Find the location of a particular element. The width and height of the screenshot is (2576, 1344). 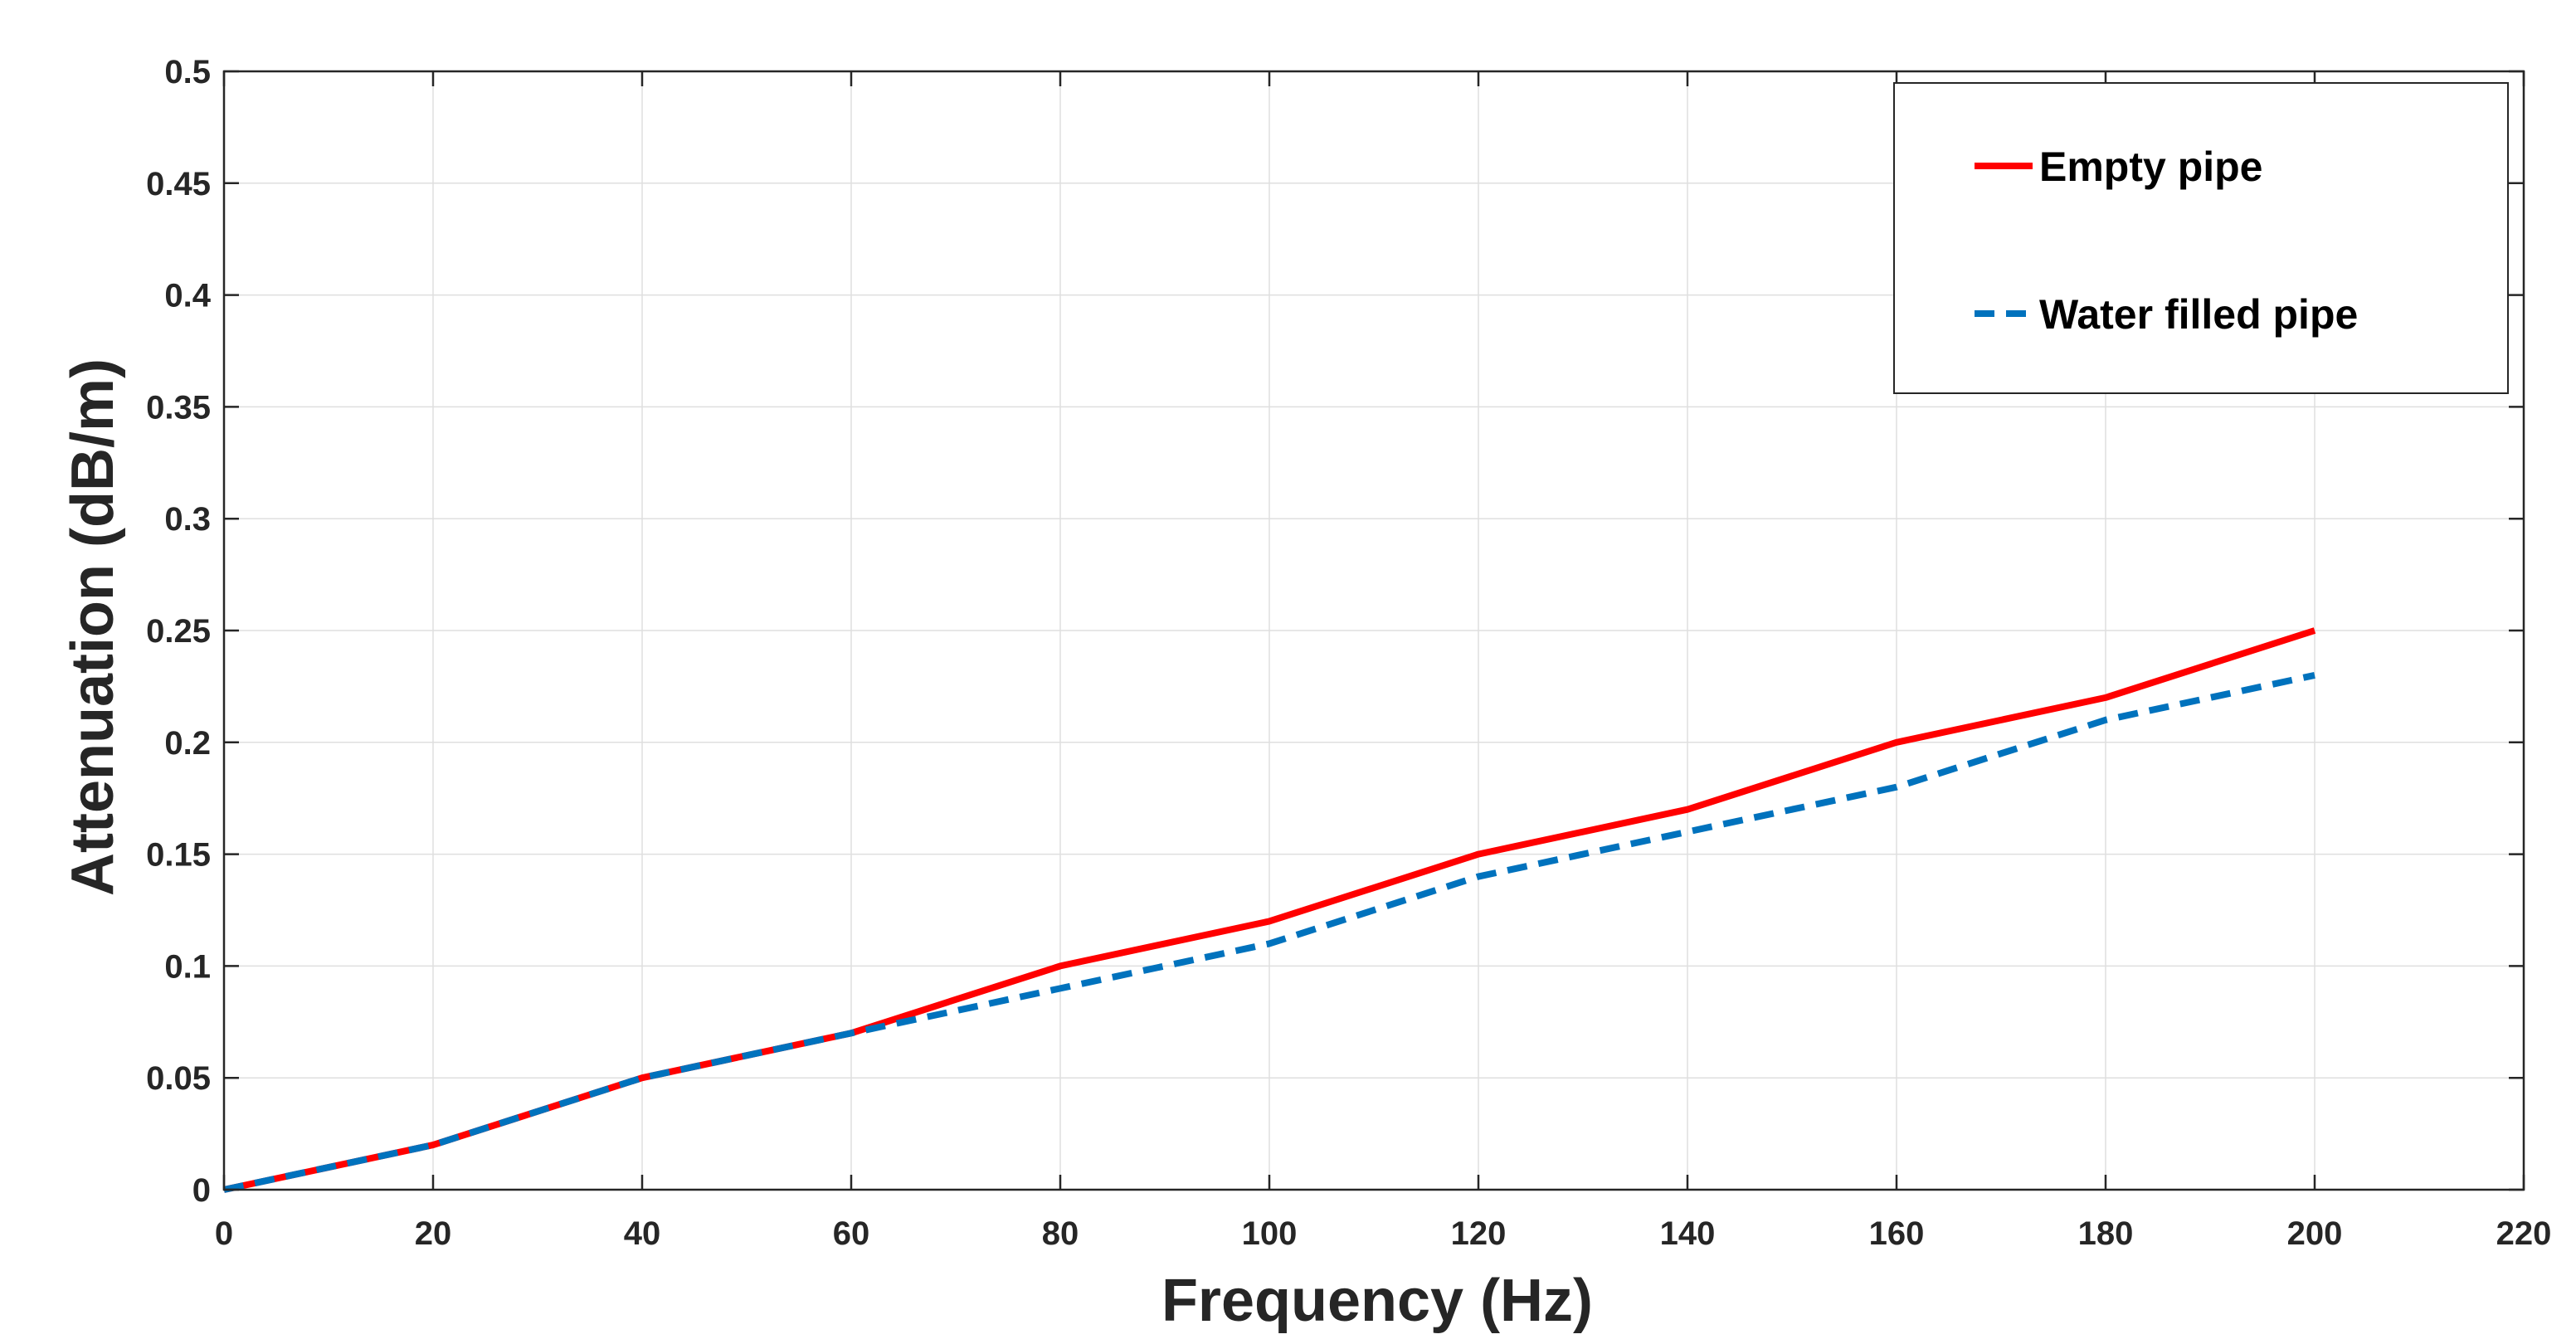

y-axis-title: Attenuation (dB/m) is located at coordinates (93, 627).